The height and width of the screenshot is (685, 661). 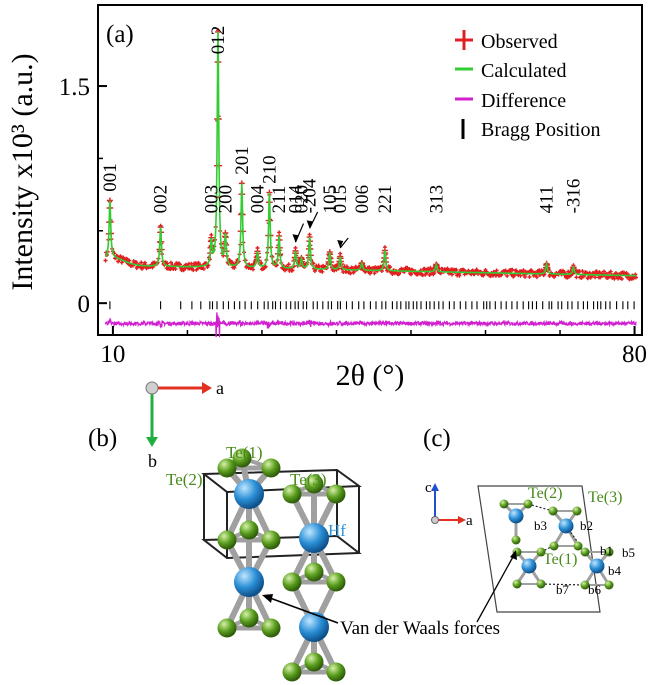 I want to click on bond-label-b7: b7, so click(x=563, y=589).